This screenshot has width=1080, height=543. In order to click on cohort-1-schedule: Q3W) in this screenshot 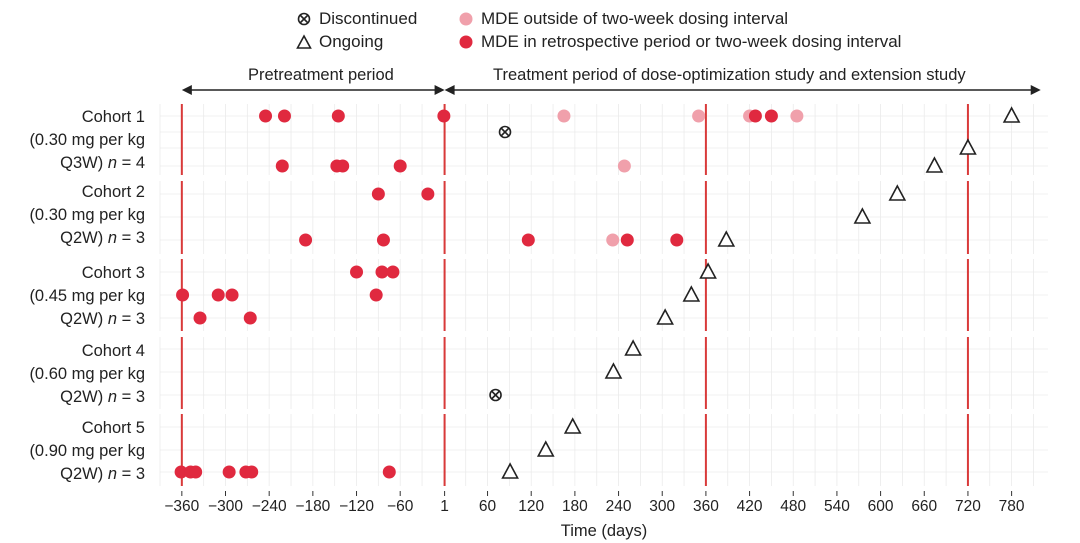, I will do `click(82, 163)`.